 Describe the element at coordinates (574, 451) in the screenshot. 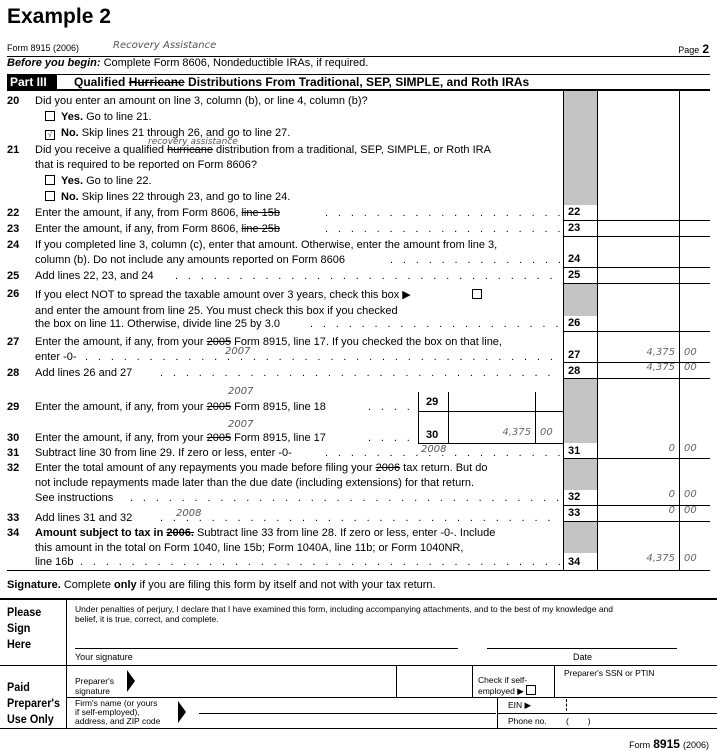

I see `box-31-label: 31` at that location.